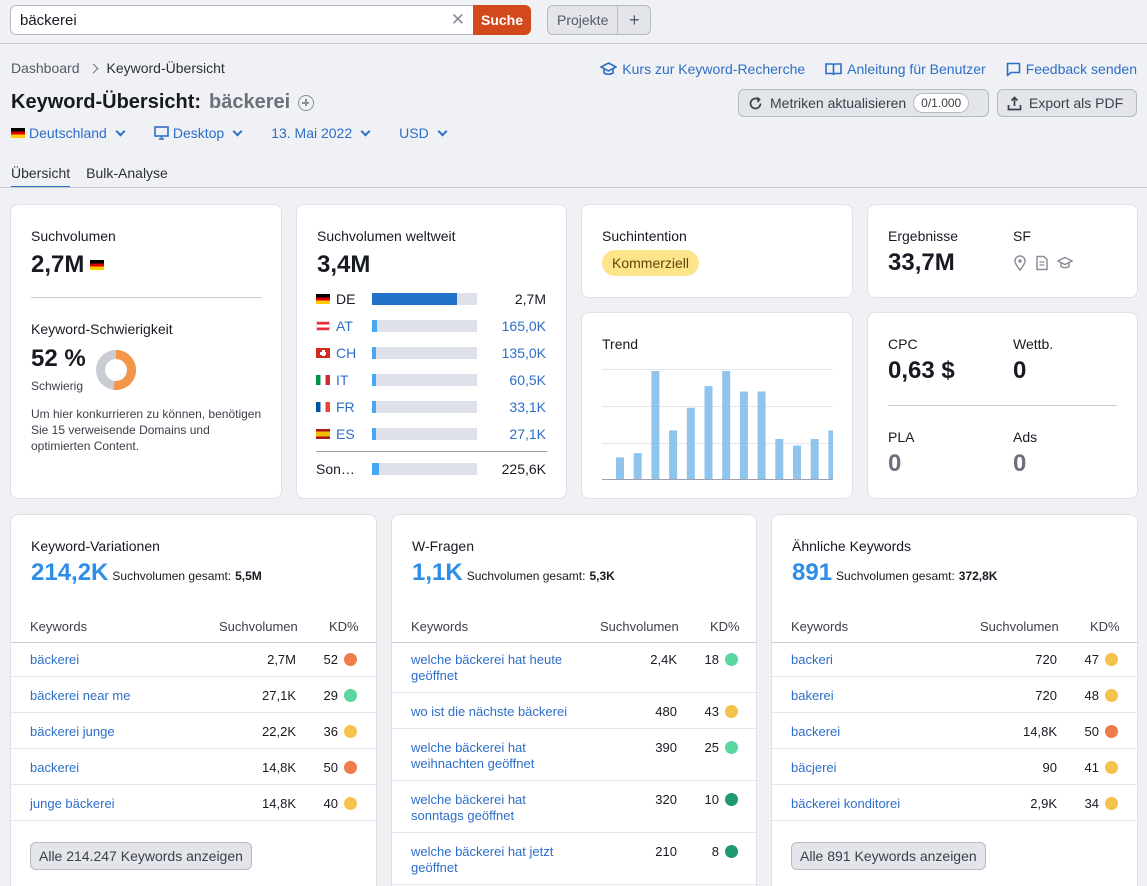 This screenshot has height=886, width=1147. What do you see at coordinates (523, 353) in the screenshot?
I see `country-value: 135,0K` at bounding box center [523, 353].